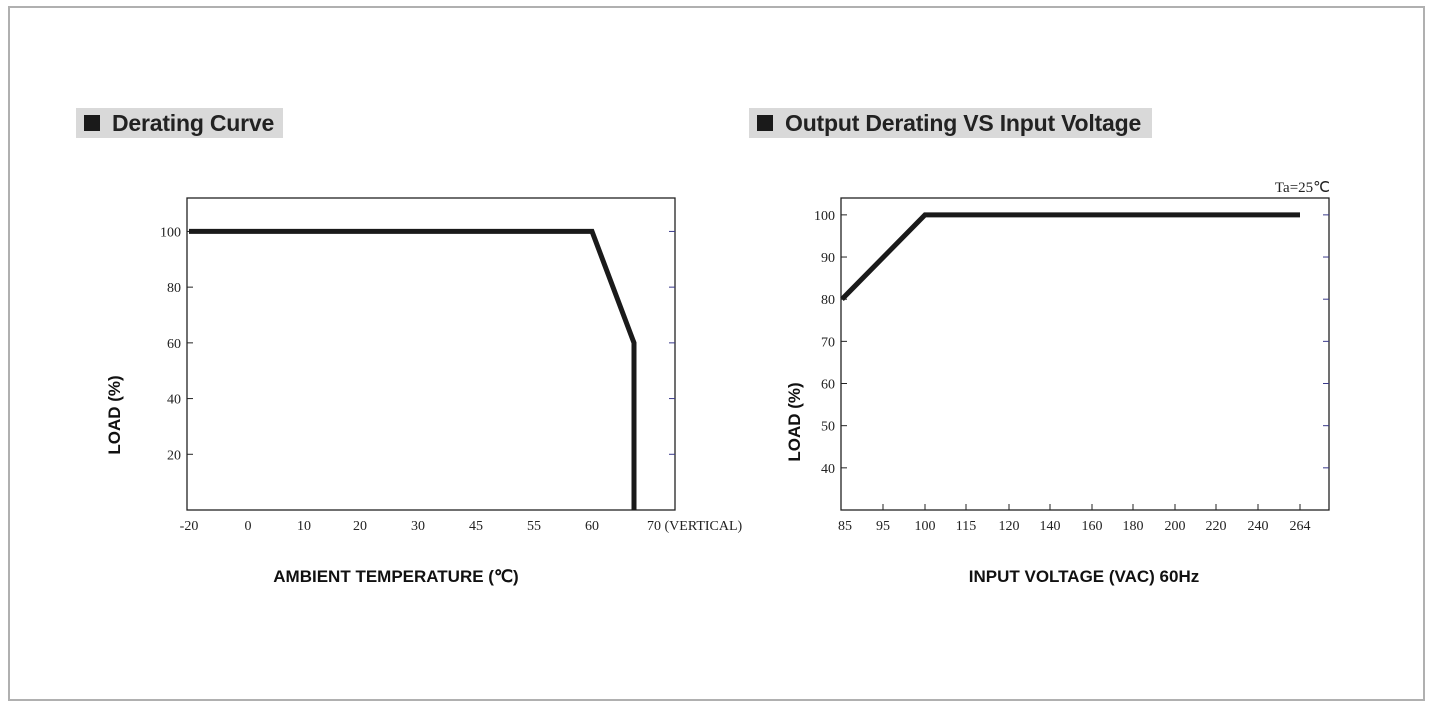 This screenshot has height=701, width=1434. What do you see at coordinates (828, 385) in the screenshot?
I see `right-y-tick-label: 60` at bounding box center [828, 385].